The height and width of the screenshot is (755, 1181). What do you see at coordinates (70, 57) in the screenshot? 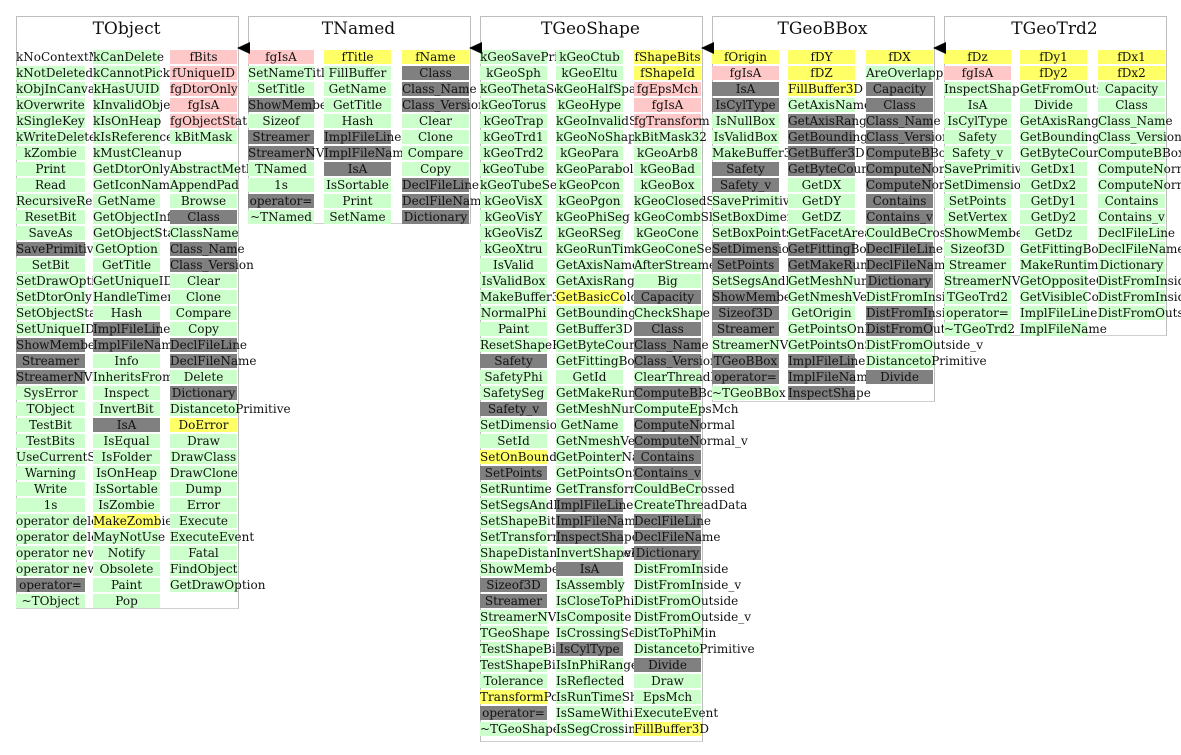
I see `member-entry: kNoContextMenu` at bounding box center [70, 57].